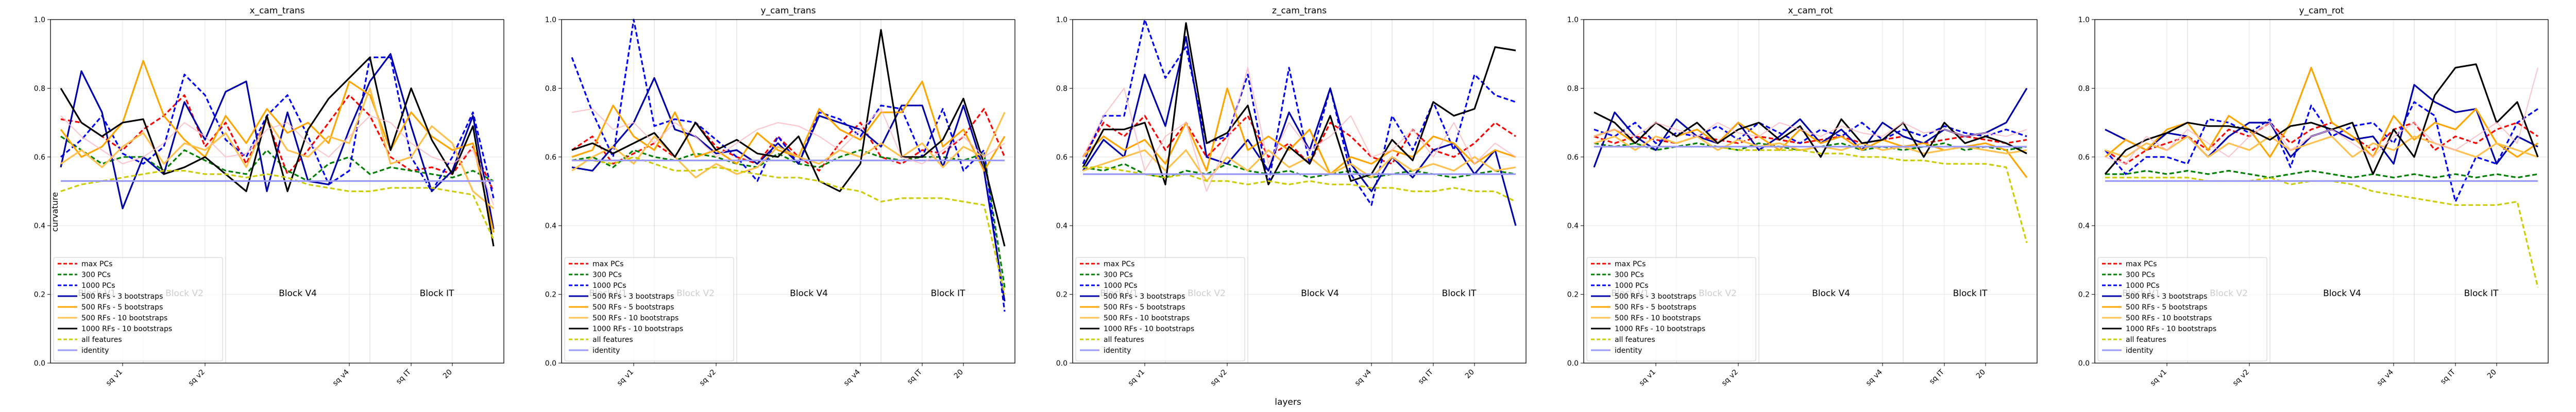 Image resolution: width=2576 pixels, height=412 pixels. What do you see at coordinates (1811, 139) in the screenshot?
I see `series-line-max-pcs` at bounding box center [1811, 139].